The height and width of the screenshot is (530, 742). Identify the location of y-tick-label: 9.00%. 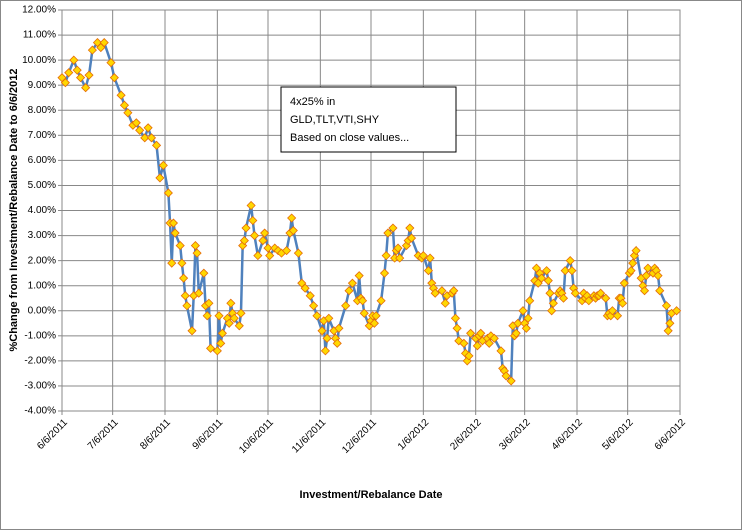
(42, 85).